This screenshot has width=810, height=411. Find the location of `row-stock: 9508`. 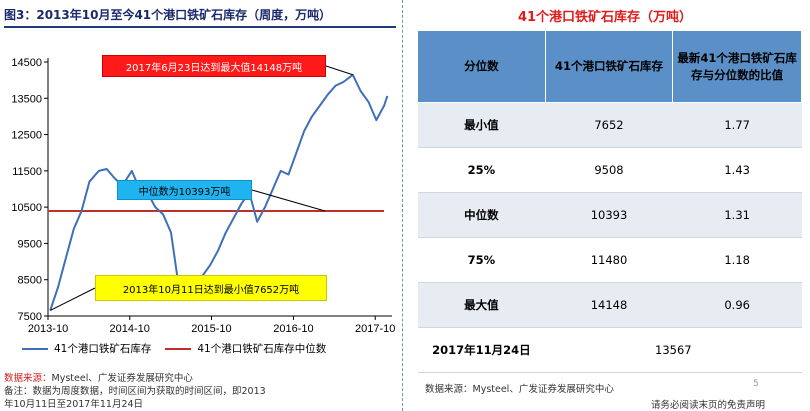

row-stock: 9508 is located at coordinates (609, 170).